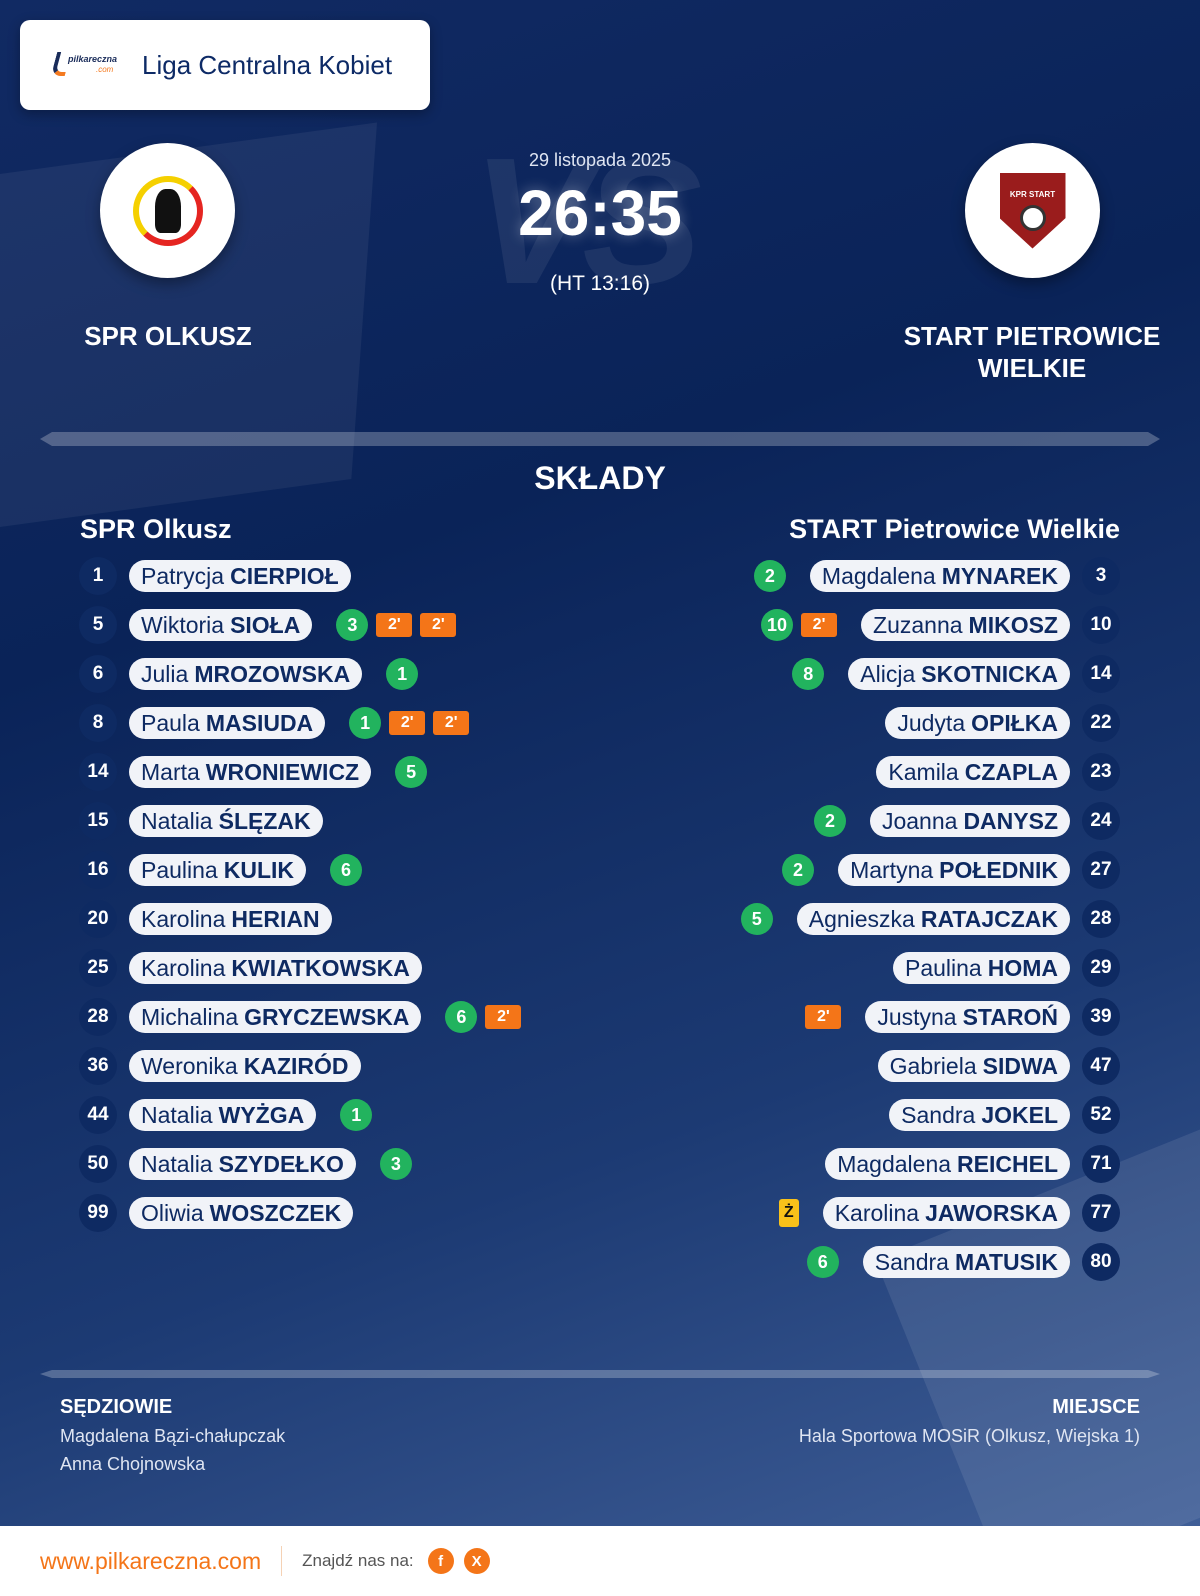 Image resolution: width=1200 pixels, height=1596 pixels. I want to click on player-stats: 2, so click(829, 821).